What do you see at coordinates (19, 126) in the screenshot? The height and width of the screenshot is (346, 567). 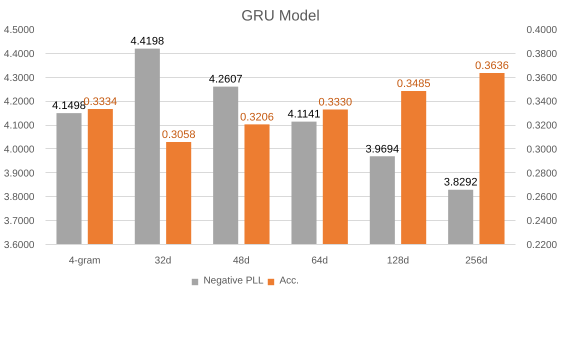 I see `y-tick-label: 4.1000` at bounding box center [19, 126].